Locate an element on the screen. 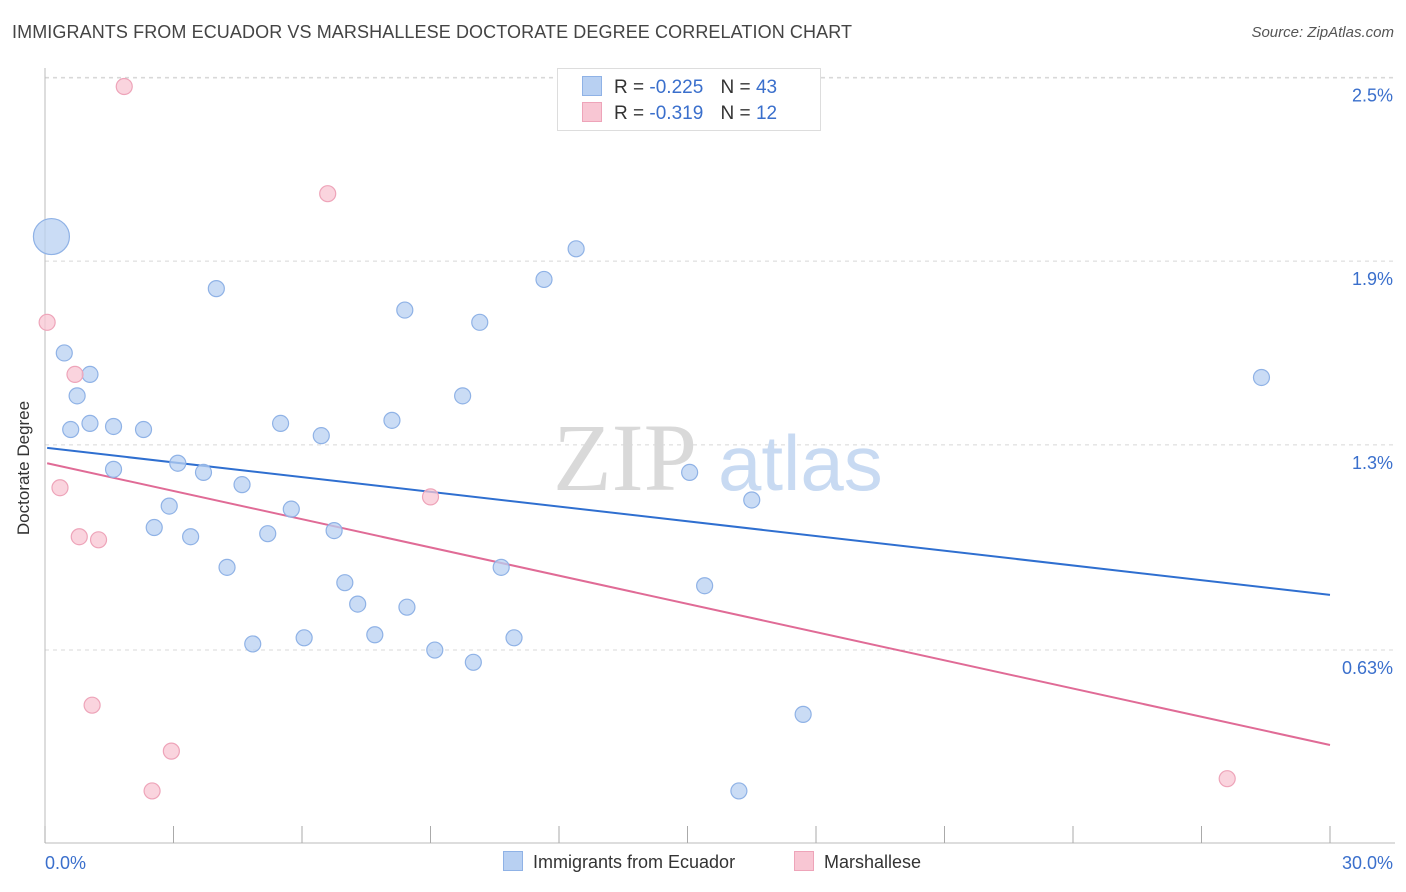 The height and width of the screenshot is (892, 1406). legend-label: Marshallese is located at coordinates (873, 862).